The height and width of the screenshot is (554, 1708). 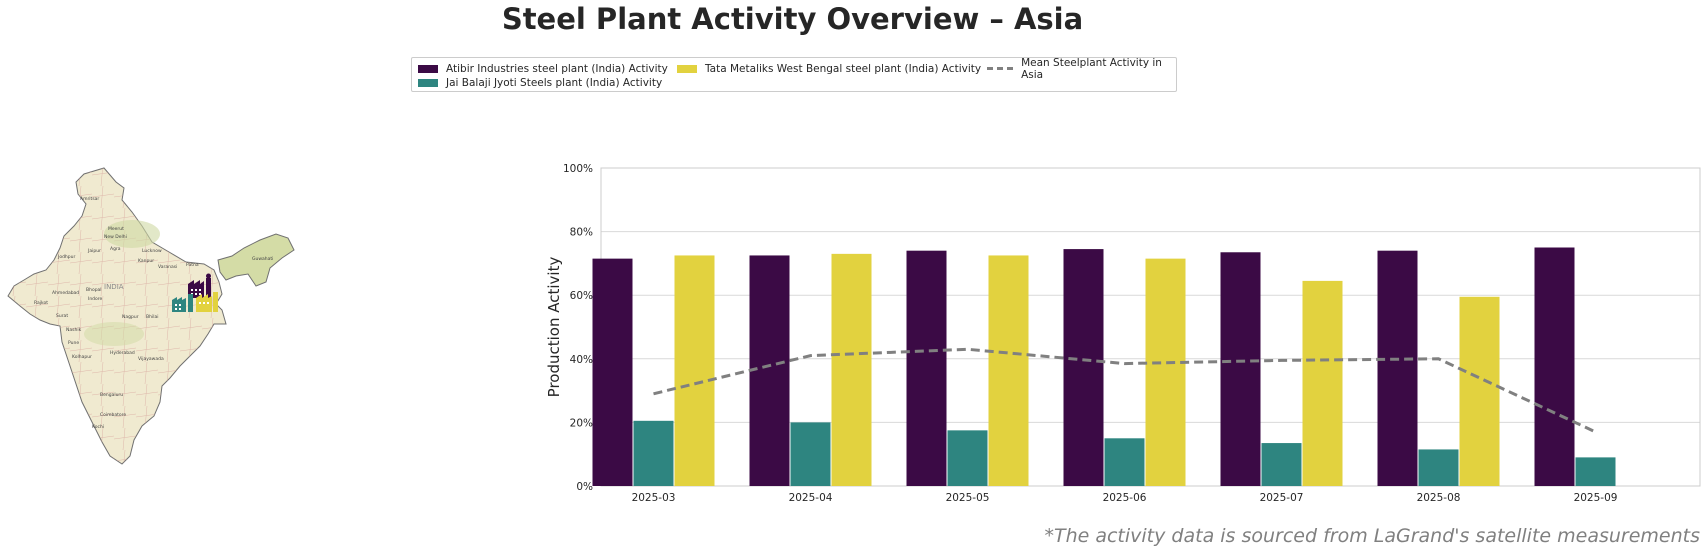 What do you see at coordinates (41, 303) in the screenshot?
I see `map-label-city: Rajkot` at bounding box center [41, 303].